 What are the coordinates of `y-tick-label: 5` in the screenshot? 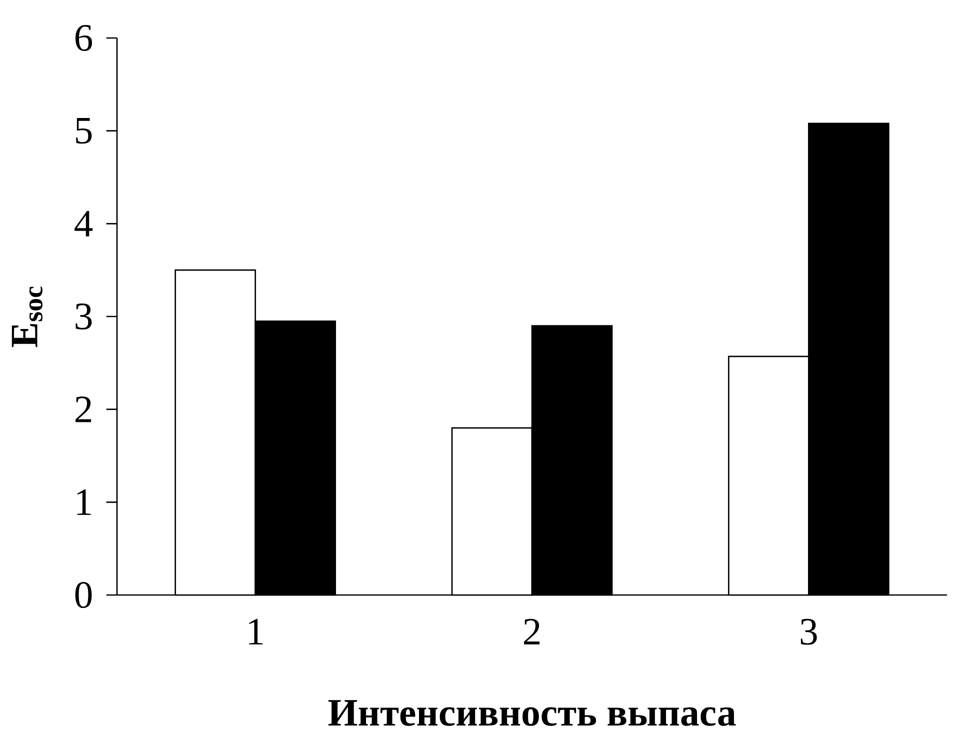 It's located at (84, 131).